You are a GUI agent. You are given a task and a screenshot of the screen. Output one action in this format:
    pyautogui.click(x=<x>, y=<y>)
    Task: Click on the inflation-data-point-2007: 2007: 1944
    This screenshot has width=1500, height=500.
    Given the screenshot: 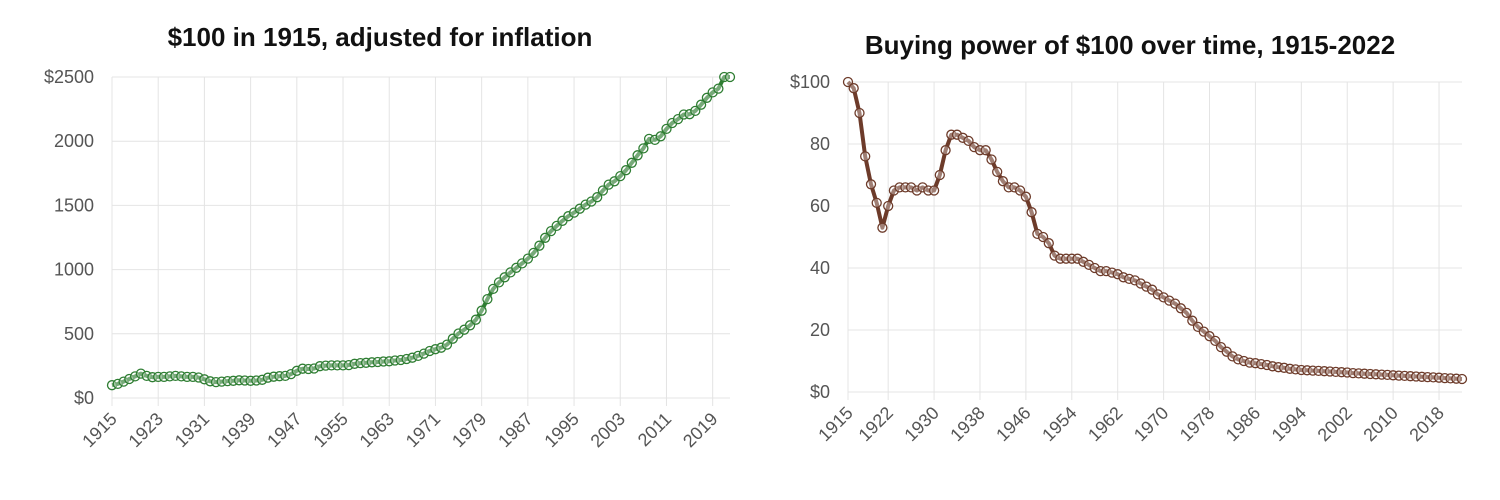 What is the action you would take?
    pyautogui.click(x=643, y=148)
    